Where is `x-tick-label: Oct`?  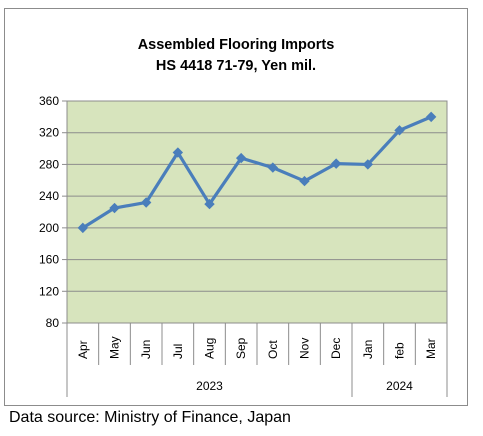 x-tick-label: Oct is located at coordinates (273, 349).